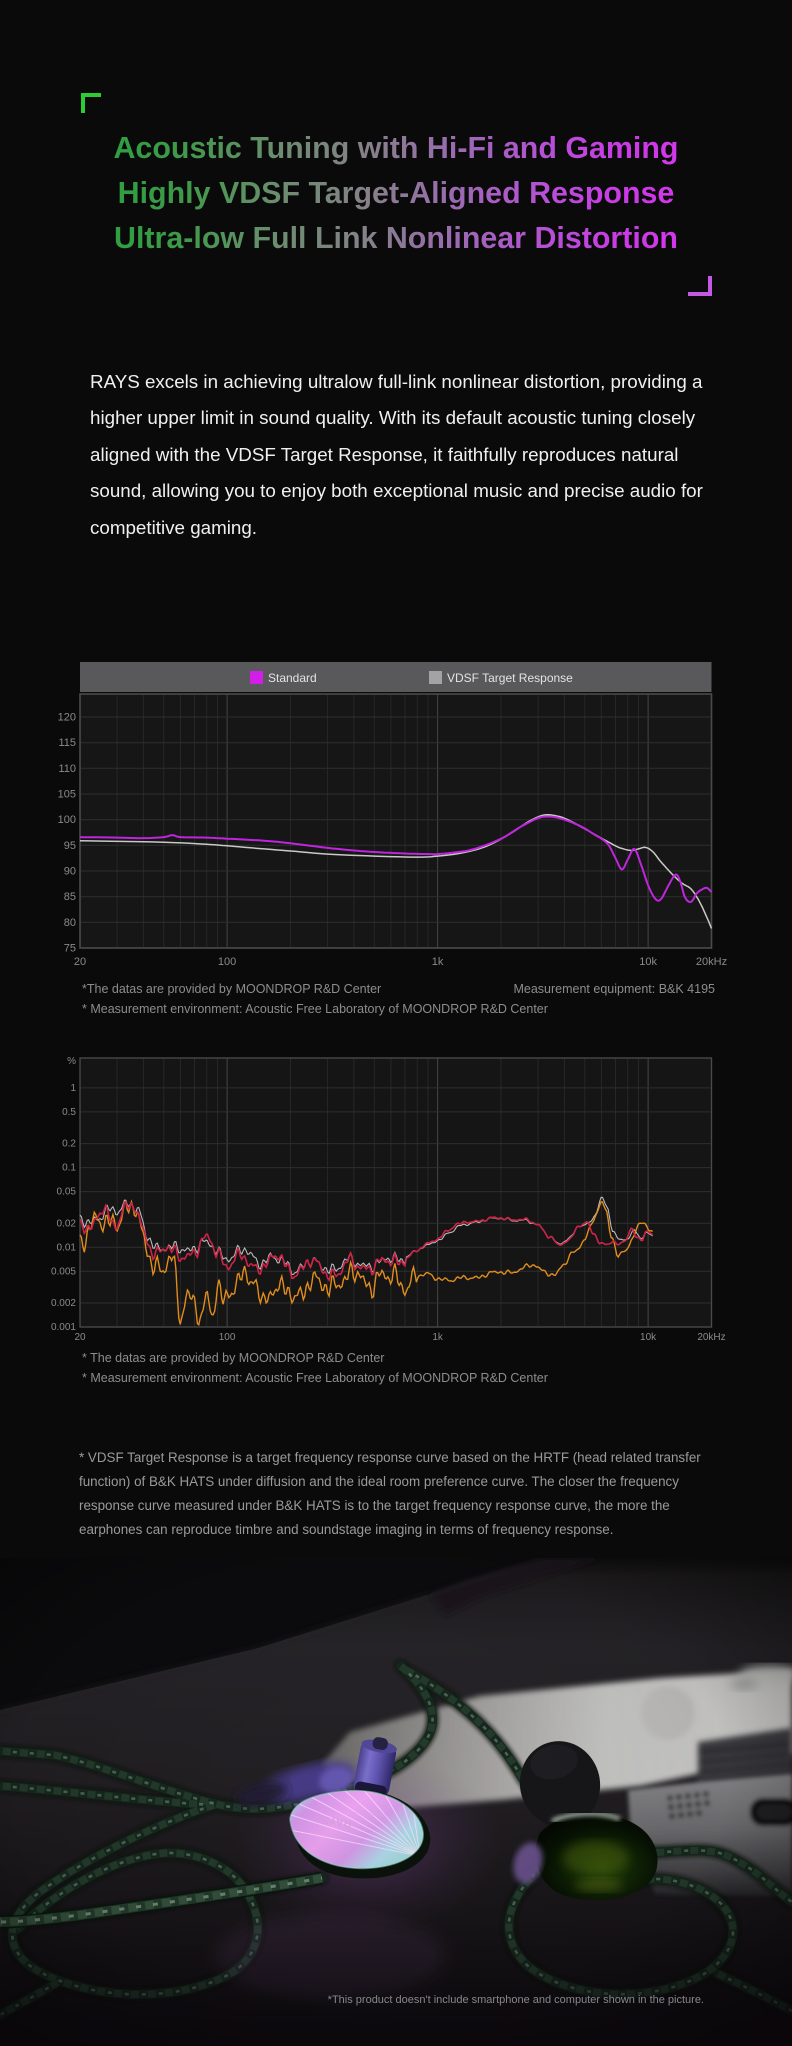 The height and width of the screenshot is (2046, 792). Describe the element at coordinates (73, 1088) in the screenshot. I see `svg-text: 1` at that location.